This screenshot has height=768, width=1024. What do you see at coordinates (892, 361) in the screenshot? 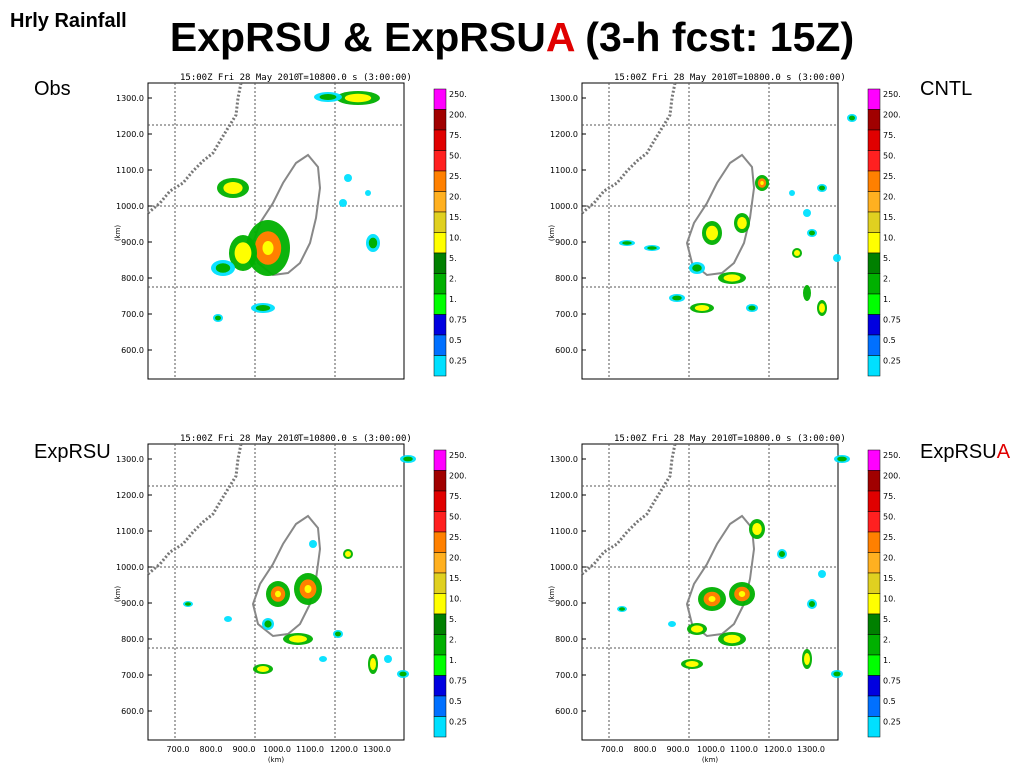
I see `colorbar-label: 0.25` at bounding box center [892, 361].